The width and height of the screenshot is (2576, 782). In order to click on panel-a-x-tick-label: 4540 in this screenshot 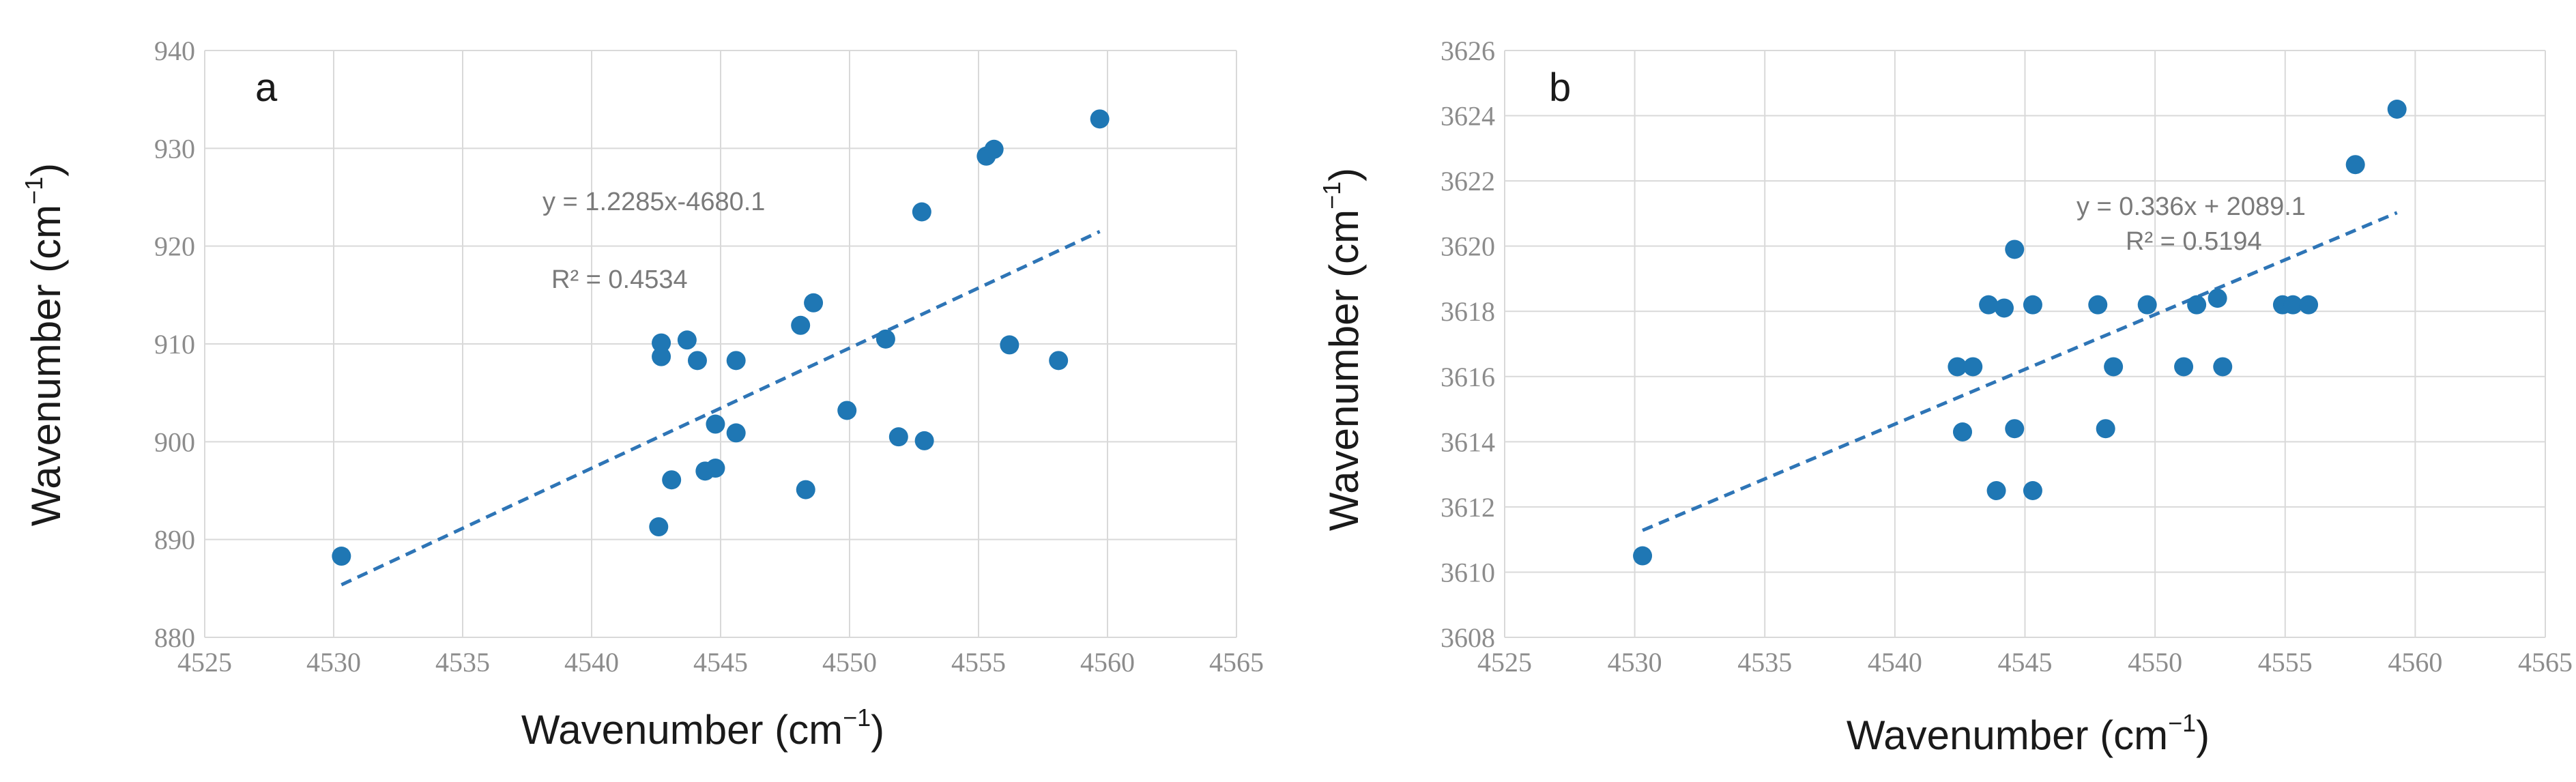, I will do `click(591, 662)`.